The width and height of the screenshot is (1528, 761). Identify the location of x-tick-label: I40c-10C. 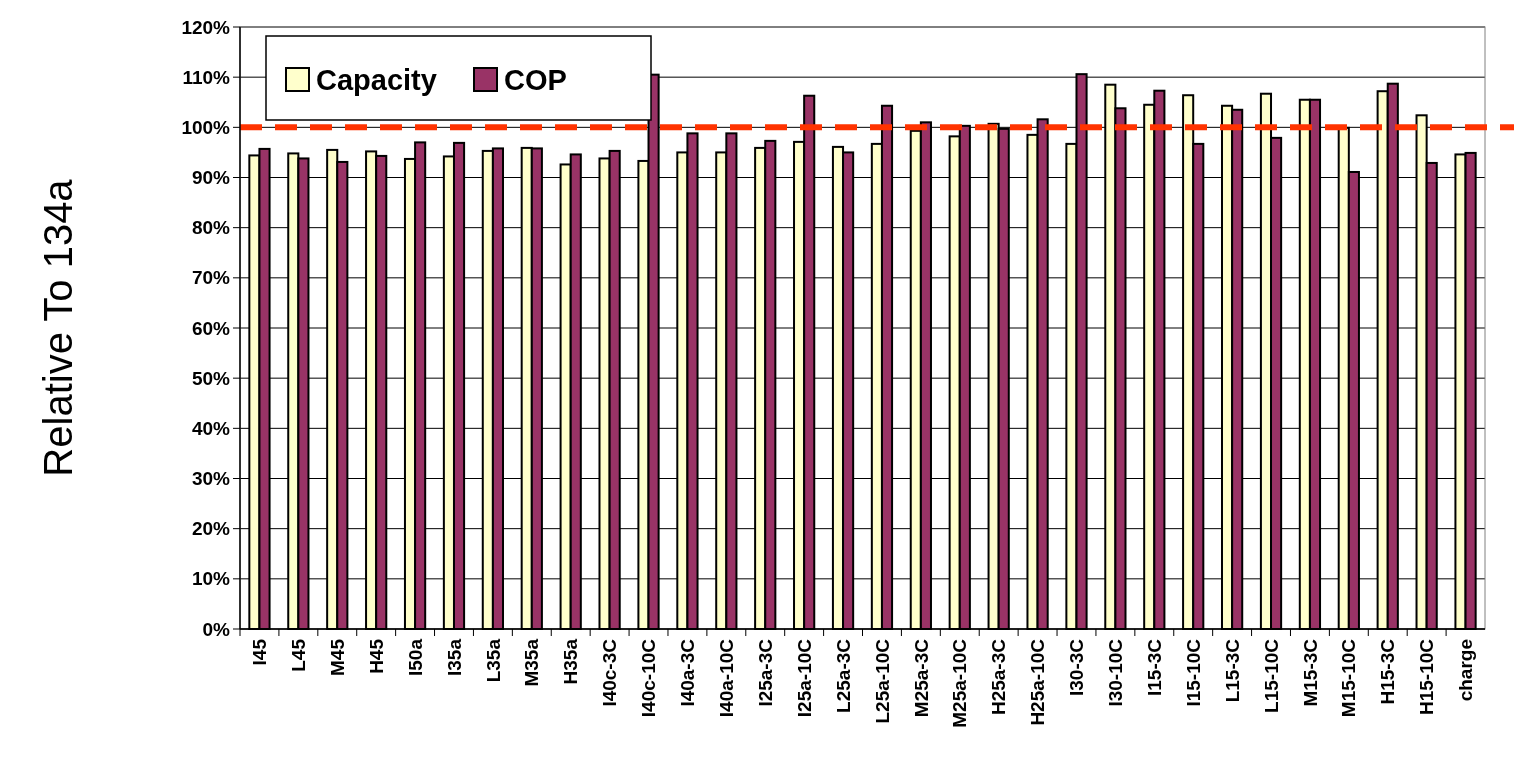
(649, 678).